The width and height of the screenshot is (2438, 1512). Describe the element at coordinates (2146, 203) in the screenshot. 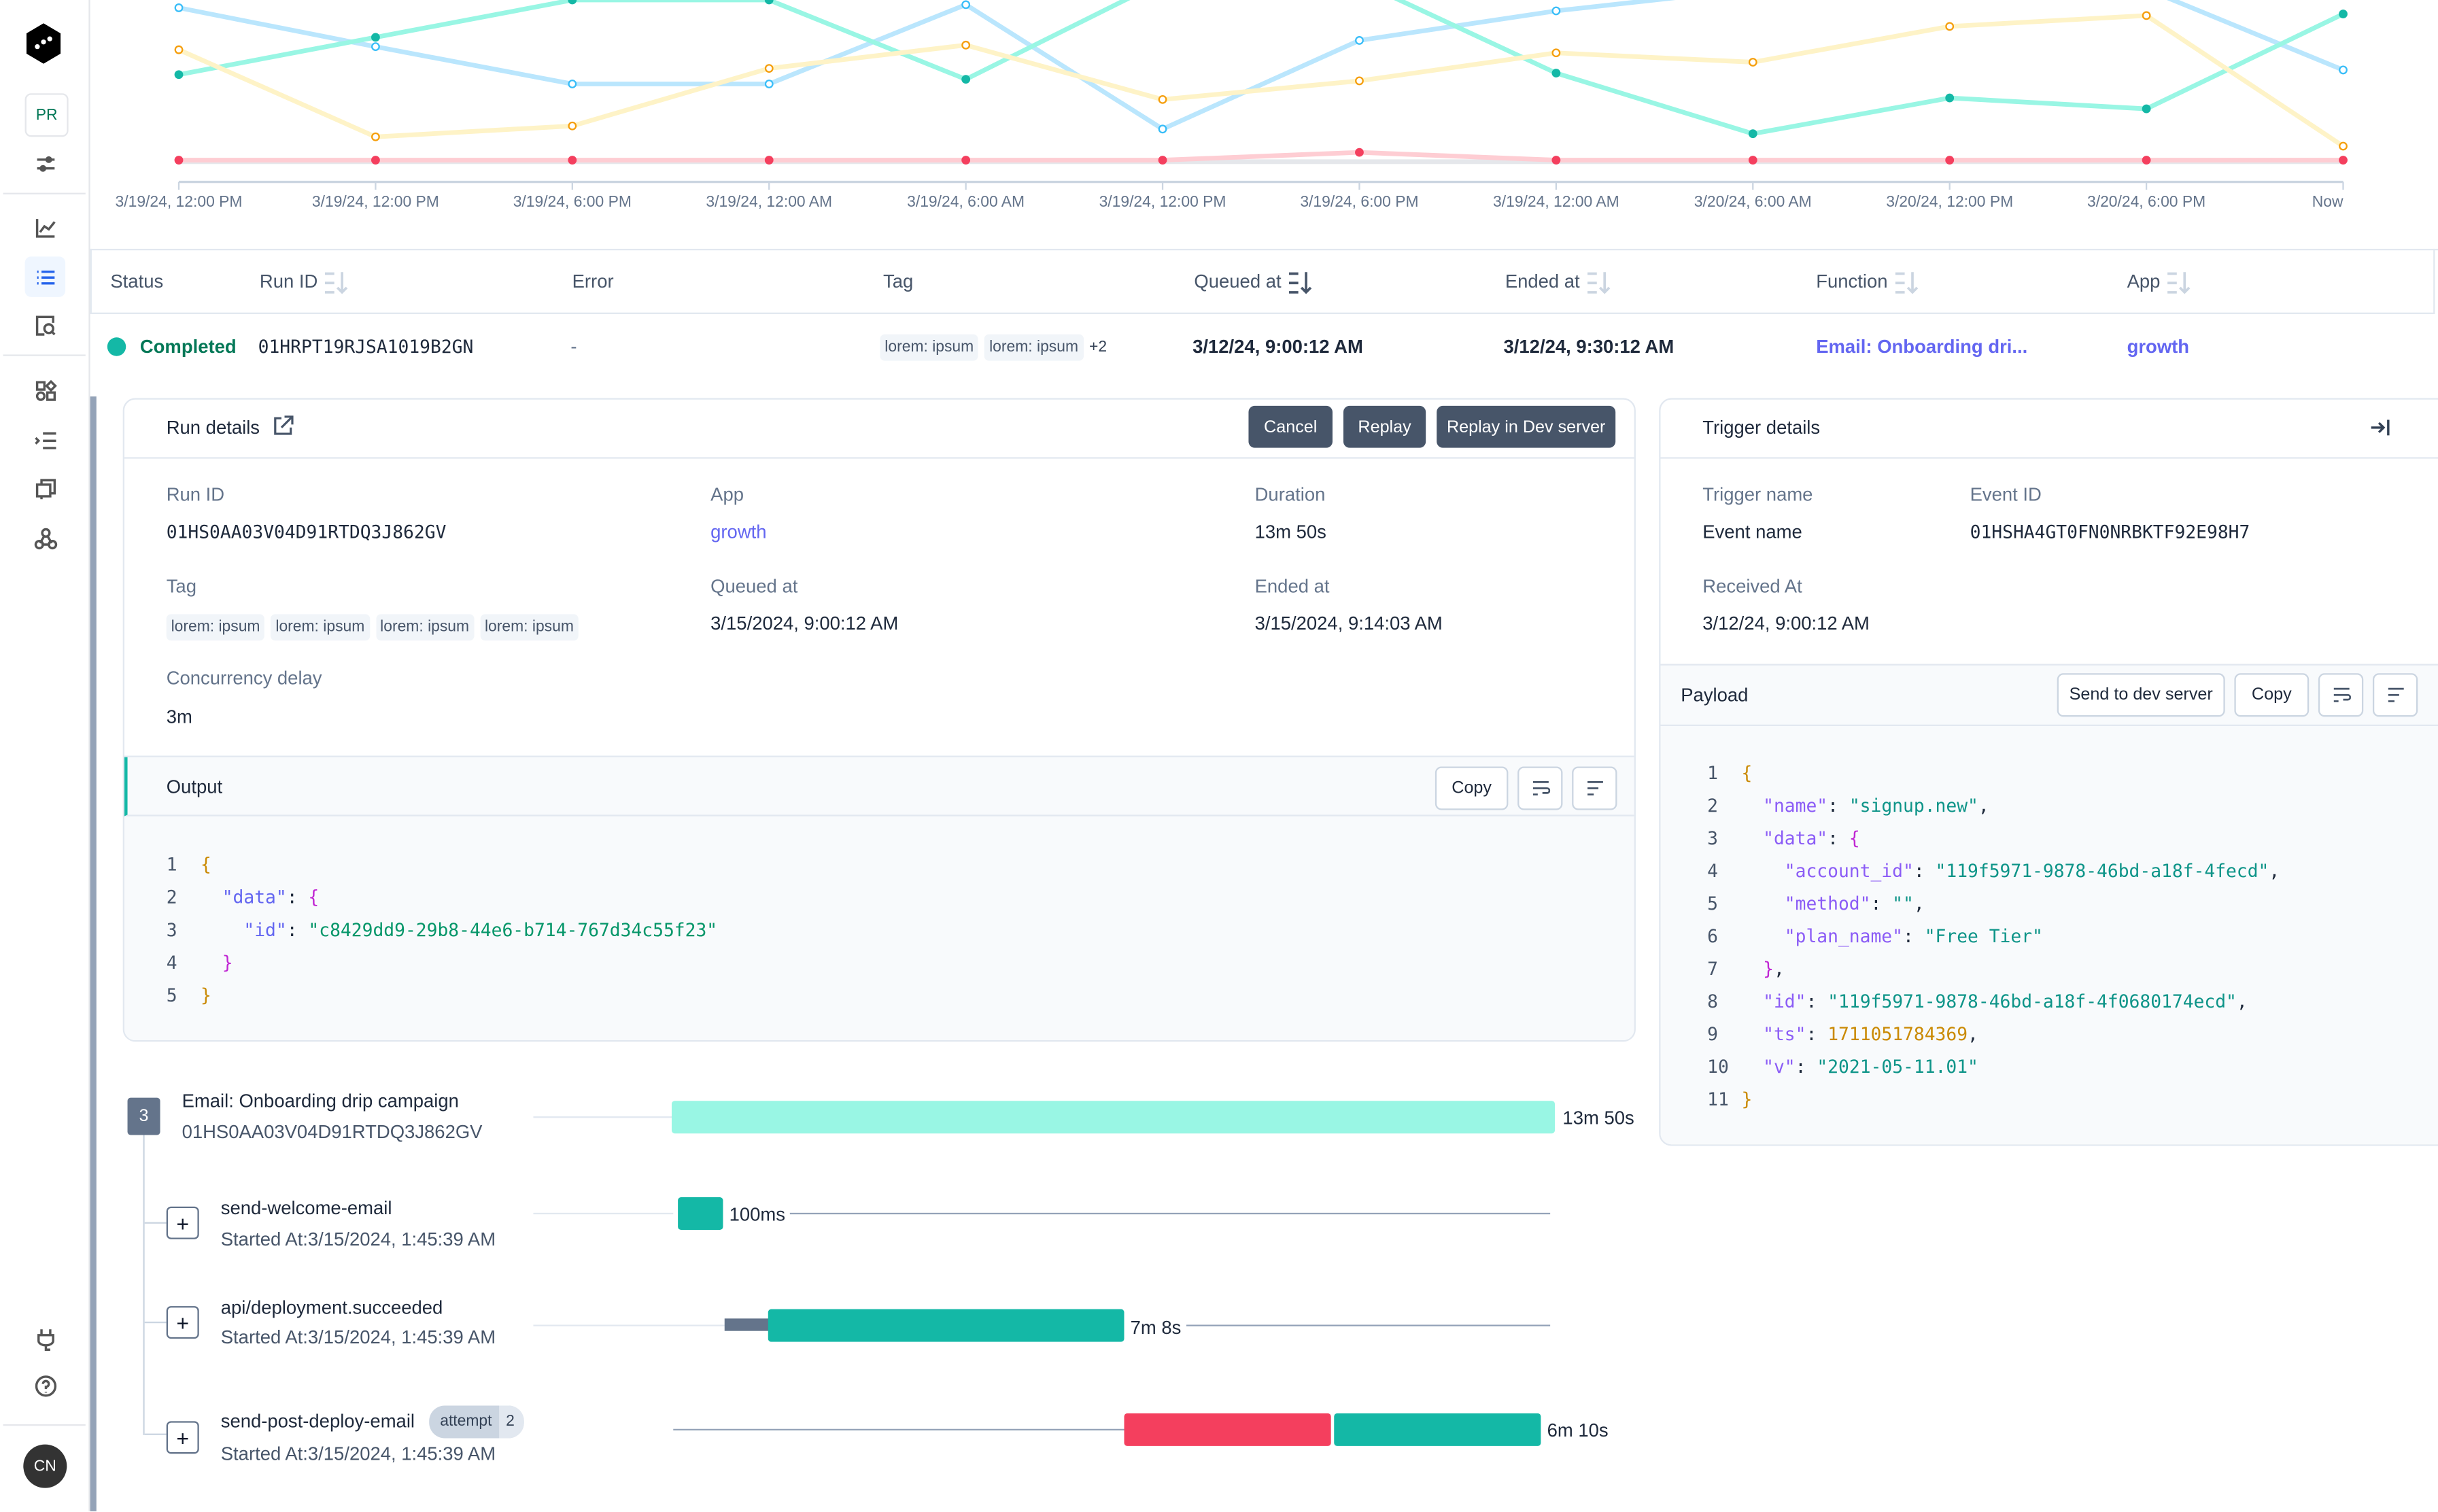

I see `x-tick-label: 3/20/24, 6:00 PM` at that location.